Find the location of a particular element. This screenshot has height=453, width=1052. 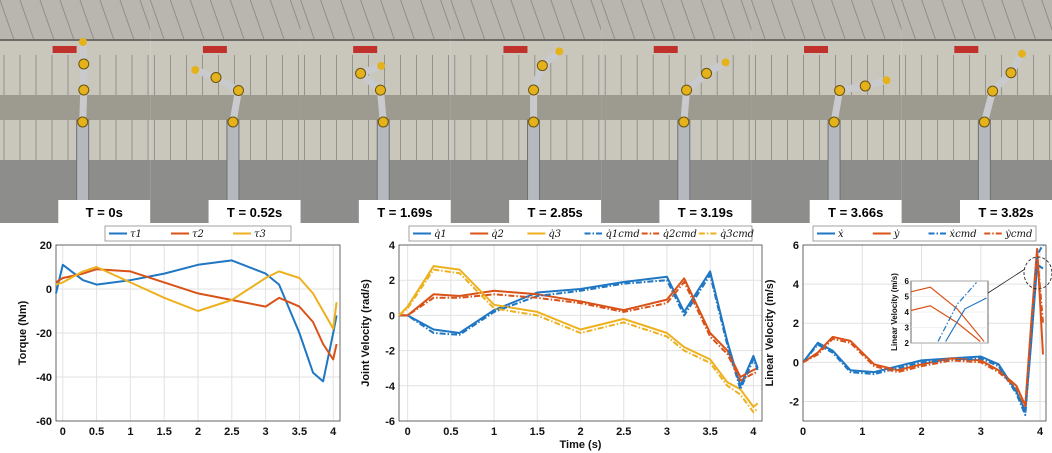

frame-6: T = 3.66s is located at coordinates (828, 111).